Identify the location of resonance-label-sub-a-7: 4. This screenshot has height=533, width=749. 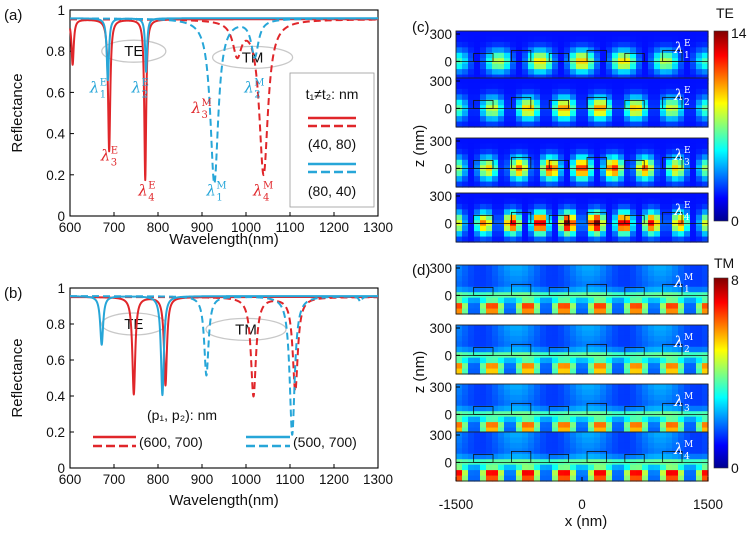
(266, 197).